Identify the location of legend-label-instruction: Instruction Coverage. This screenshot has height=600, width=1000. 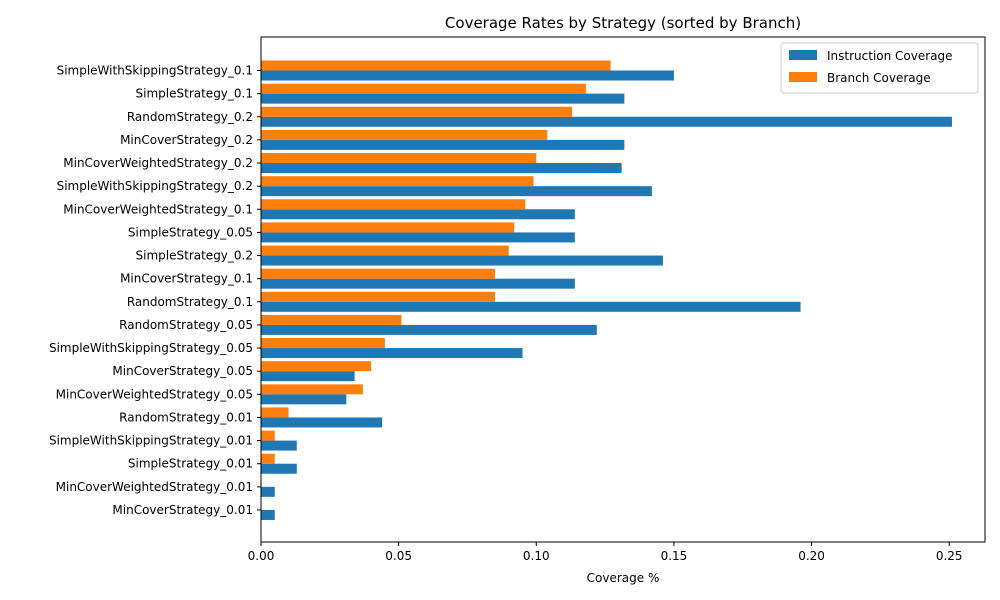
(890, 56).